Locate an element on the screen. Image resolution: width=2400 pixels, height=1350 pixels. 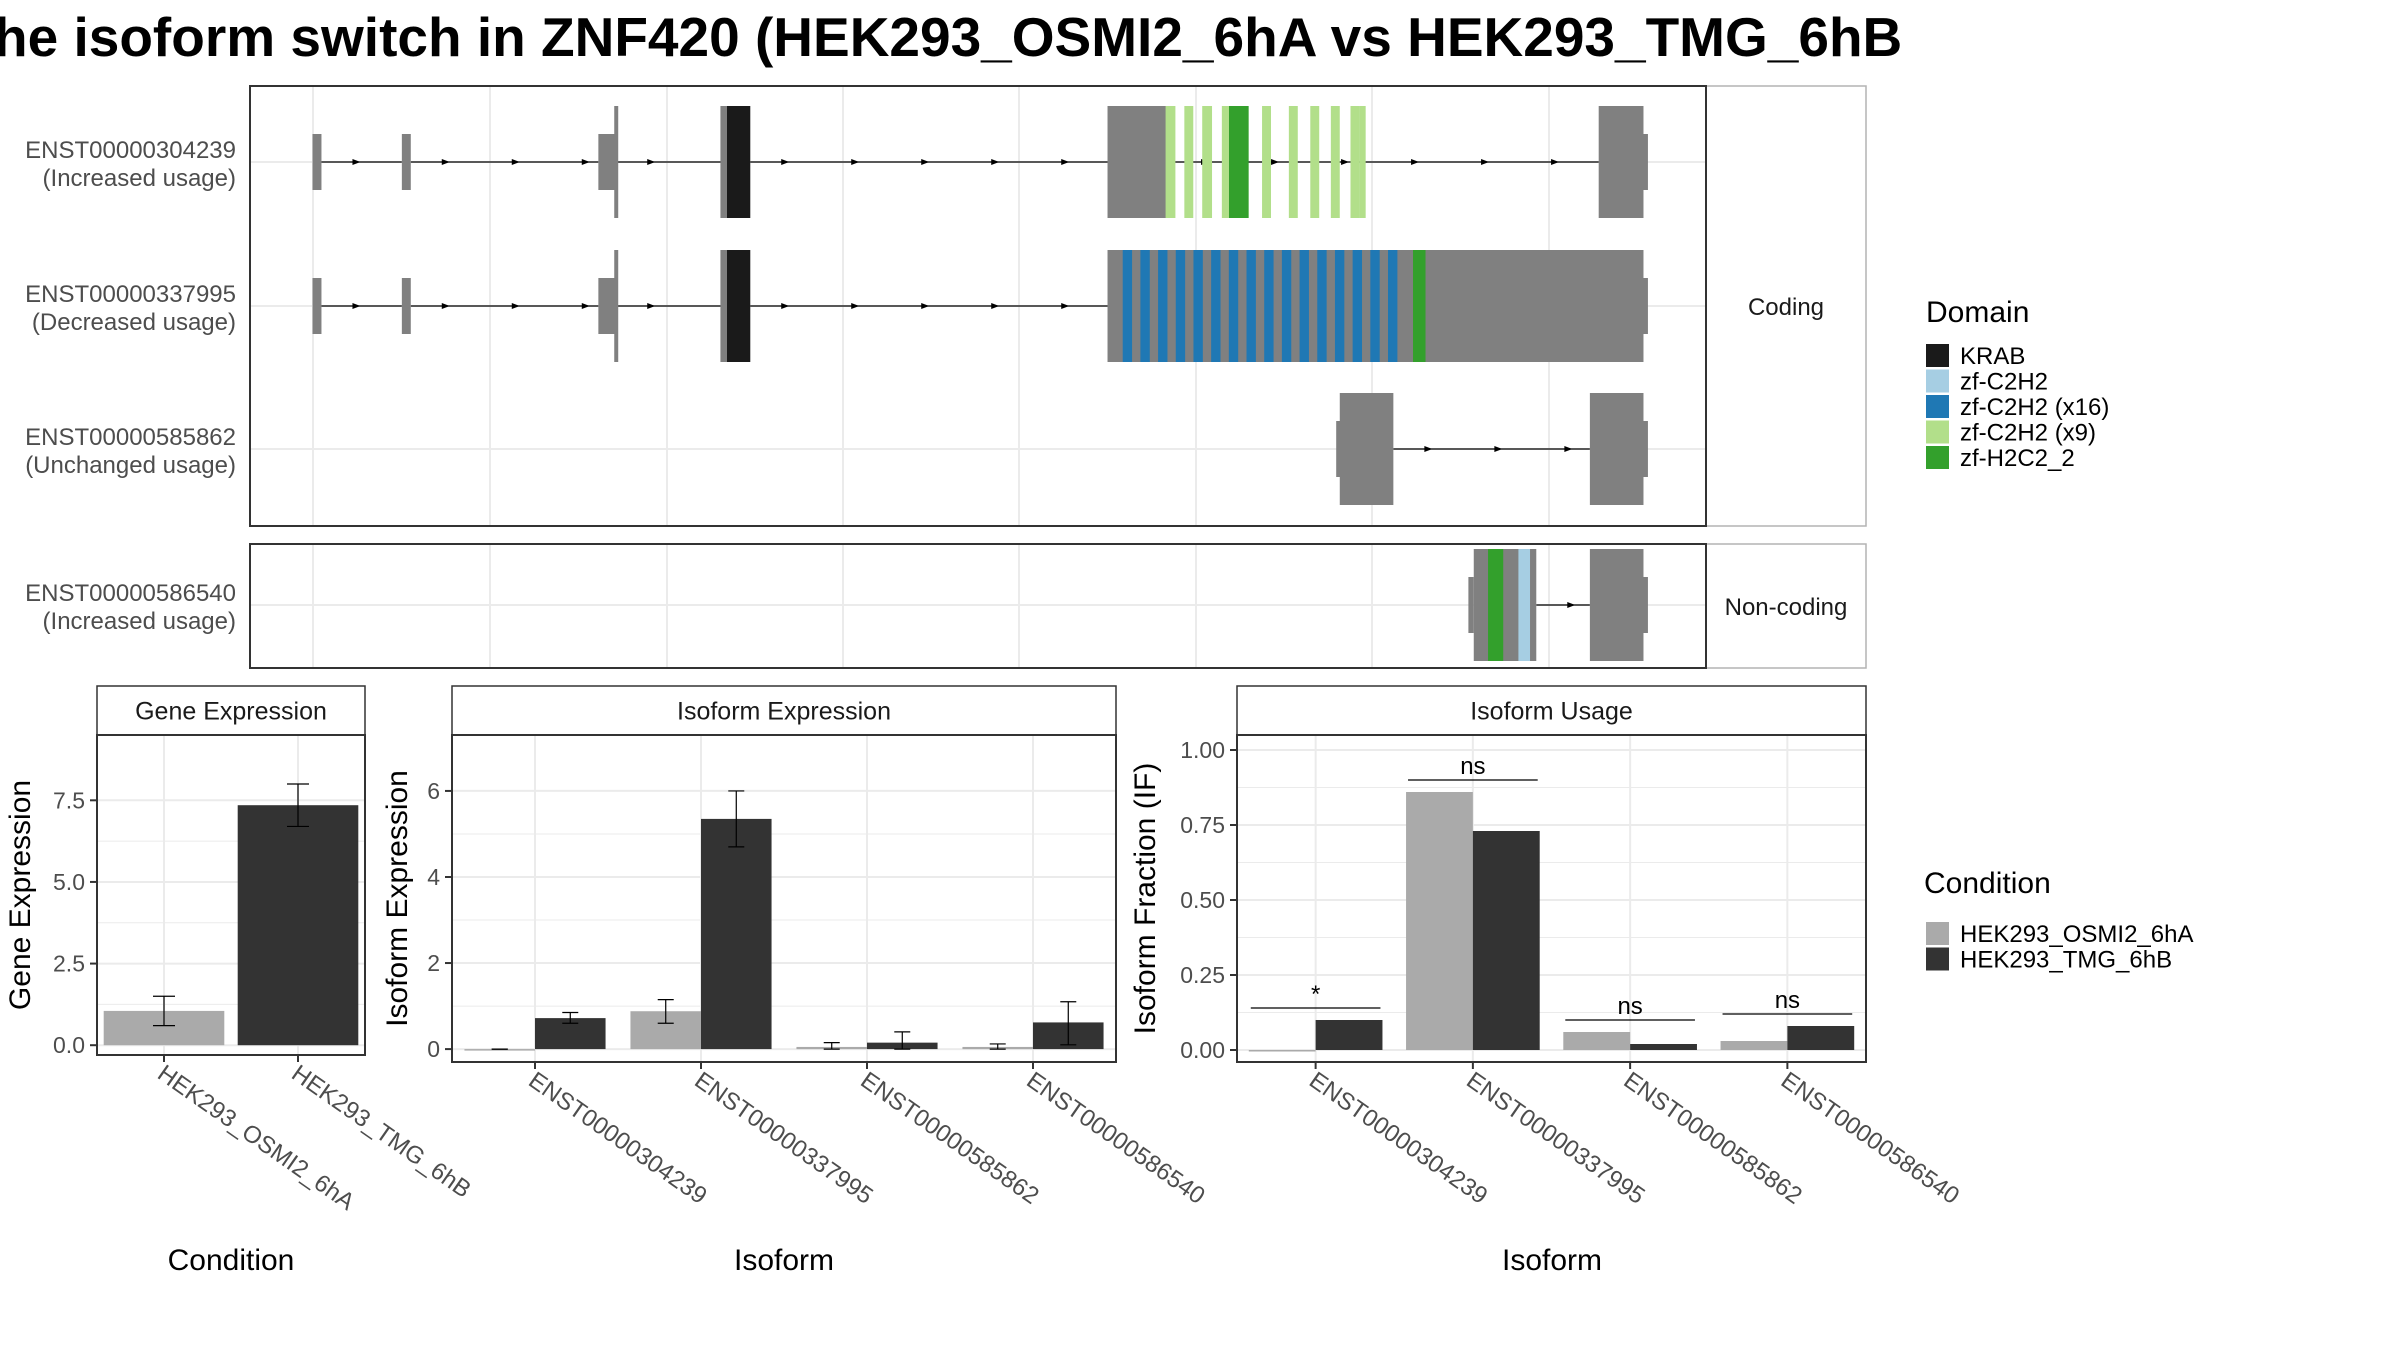
y-tick-label: 0.75 is located at coordinates (1202, 825).